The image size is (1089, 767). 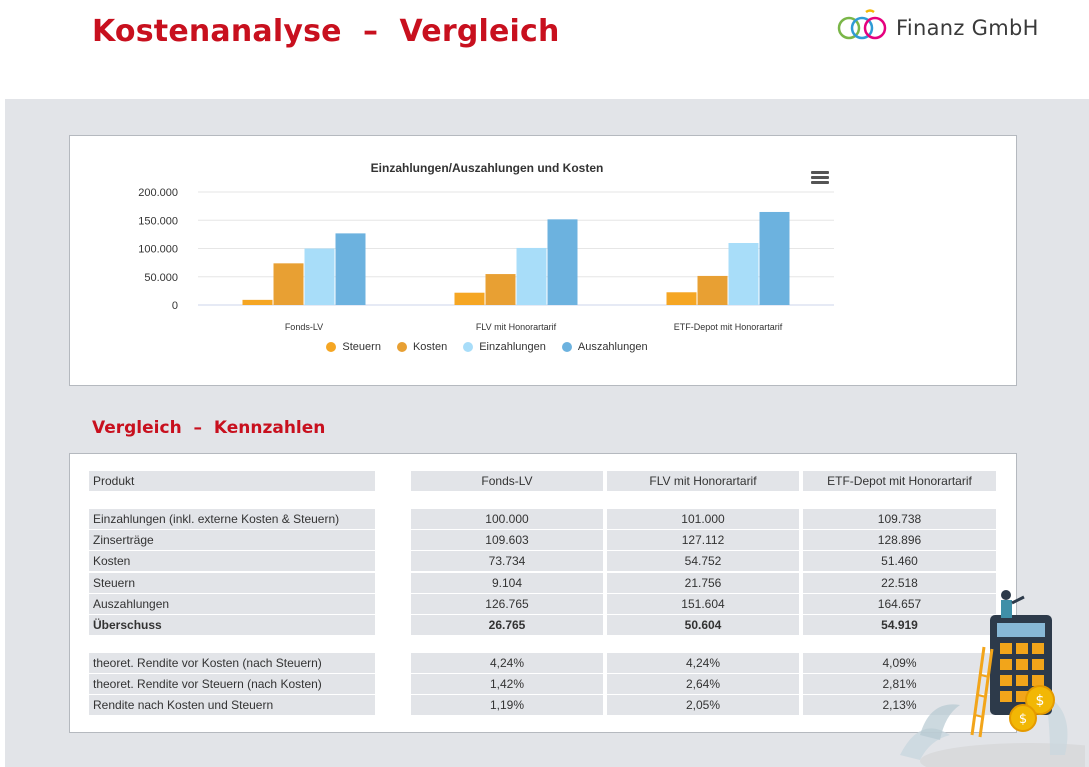 I want to click on x-tick-label: FLV mit Honorartarif, so click(x=516, y=327).